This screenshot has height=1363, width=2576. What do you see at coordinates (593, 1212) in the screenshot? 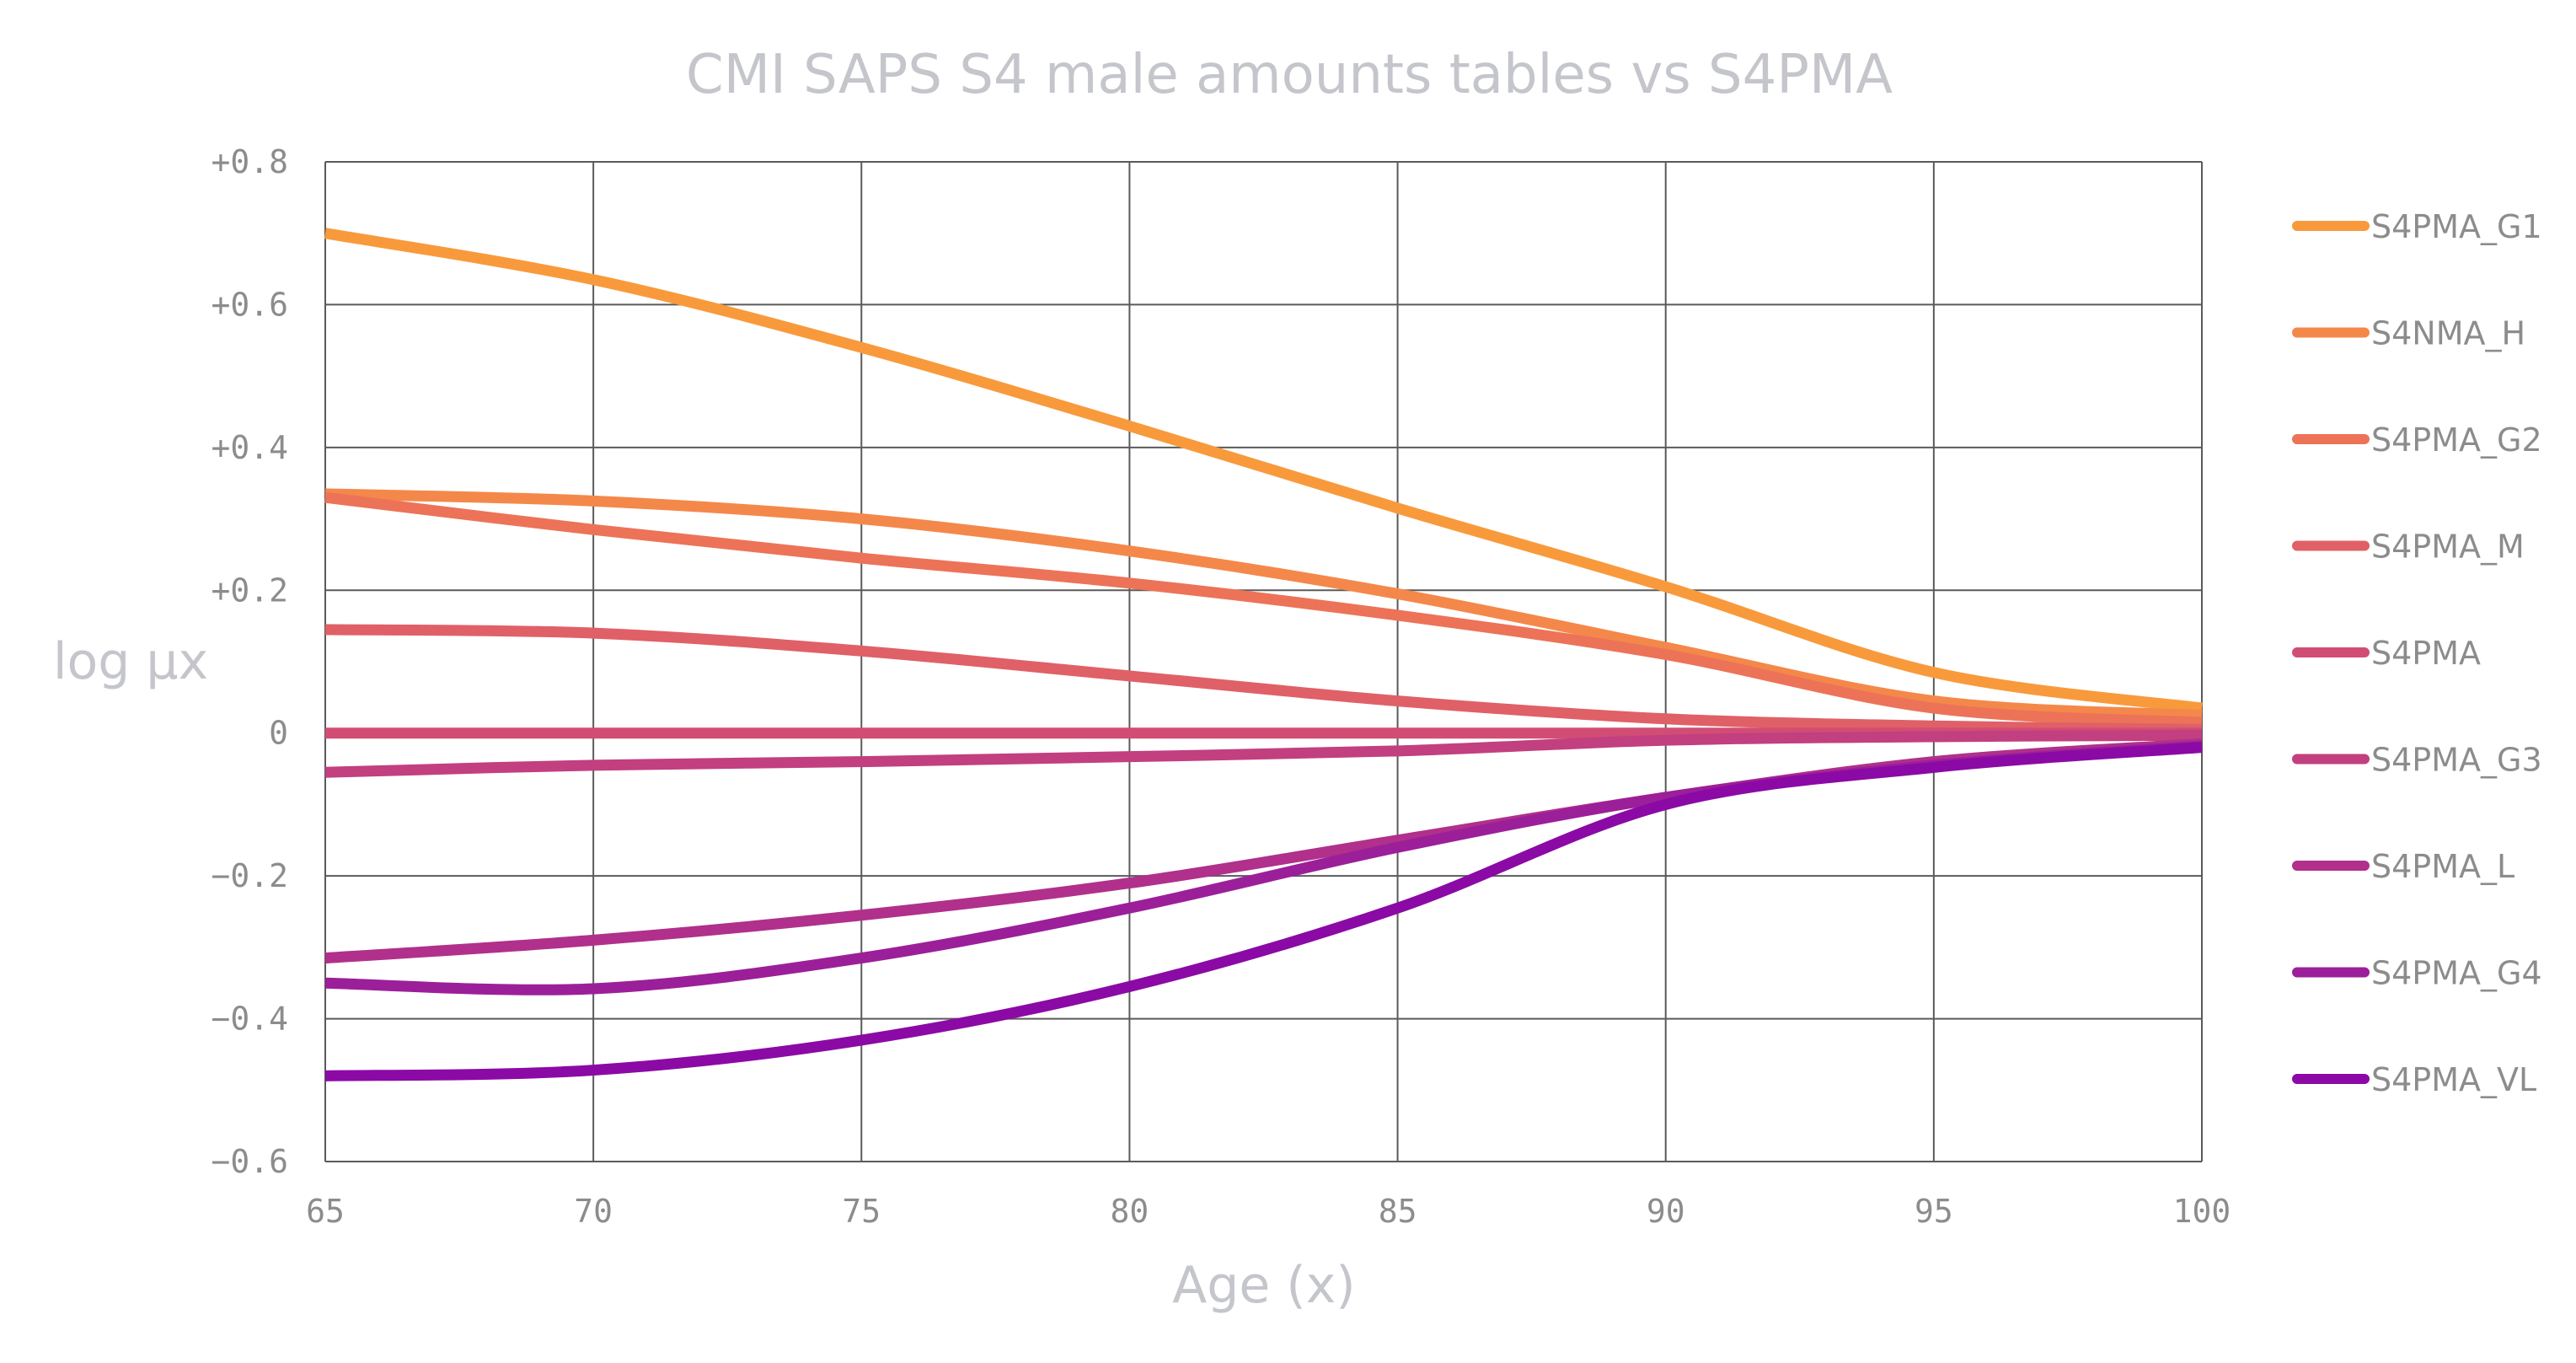
I see `x-tick-label: 70` at bounding box center [593, 1212].